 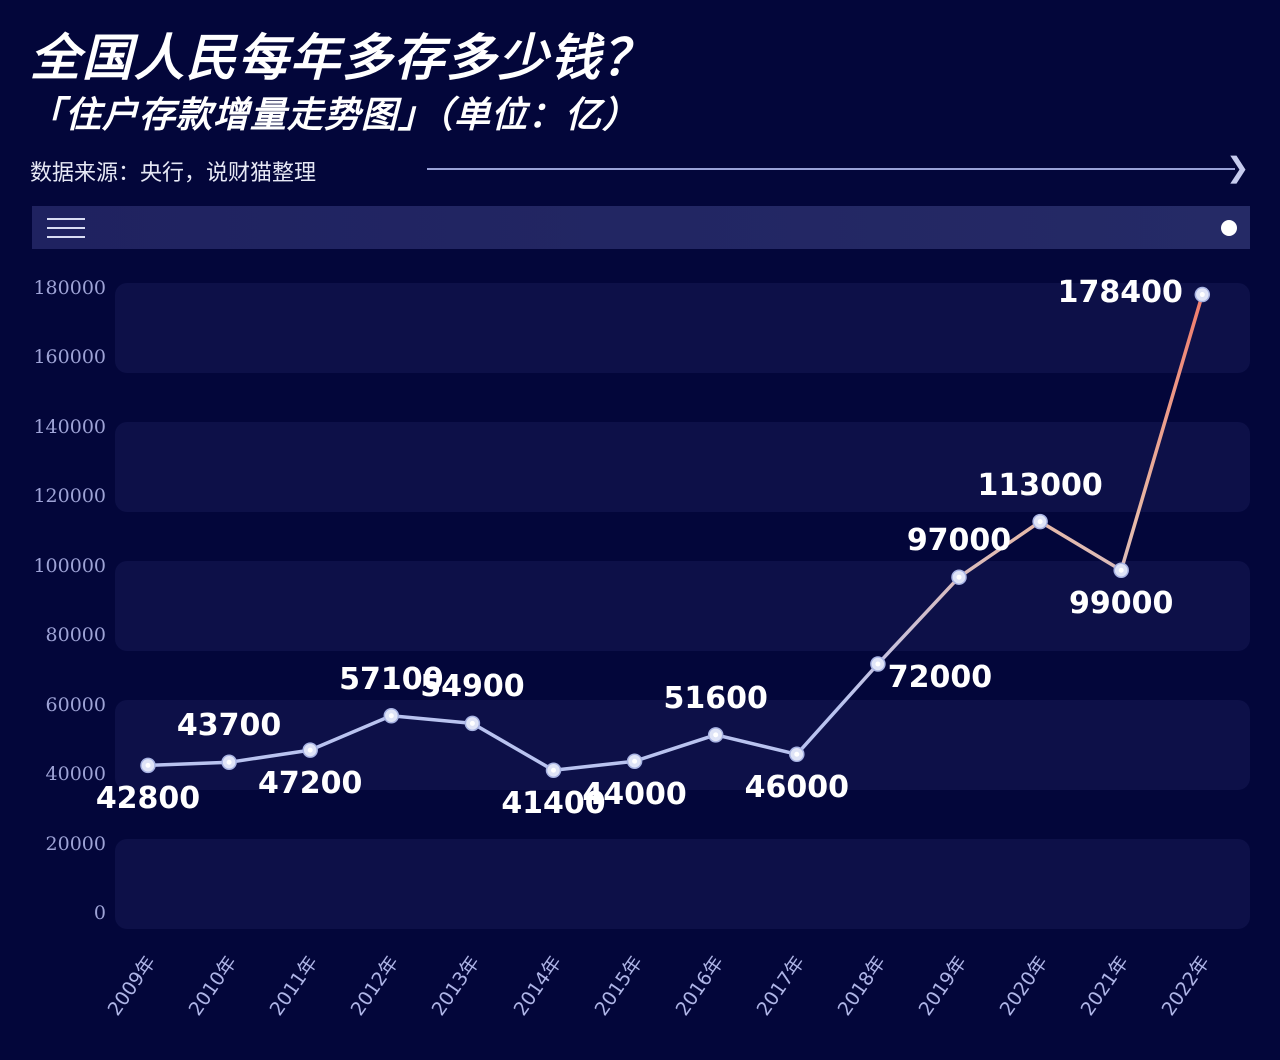 What do you see at coordinates (310, 784) in the screenshot?
I see `data-label: 47200` at bounding box center [310, 784].